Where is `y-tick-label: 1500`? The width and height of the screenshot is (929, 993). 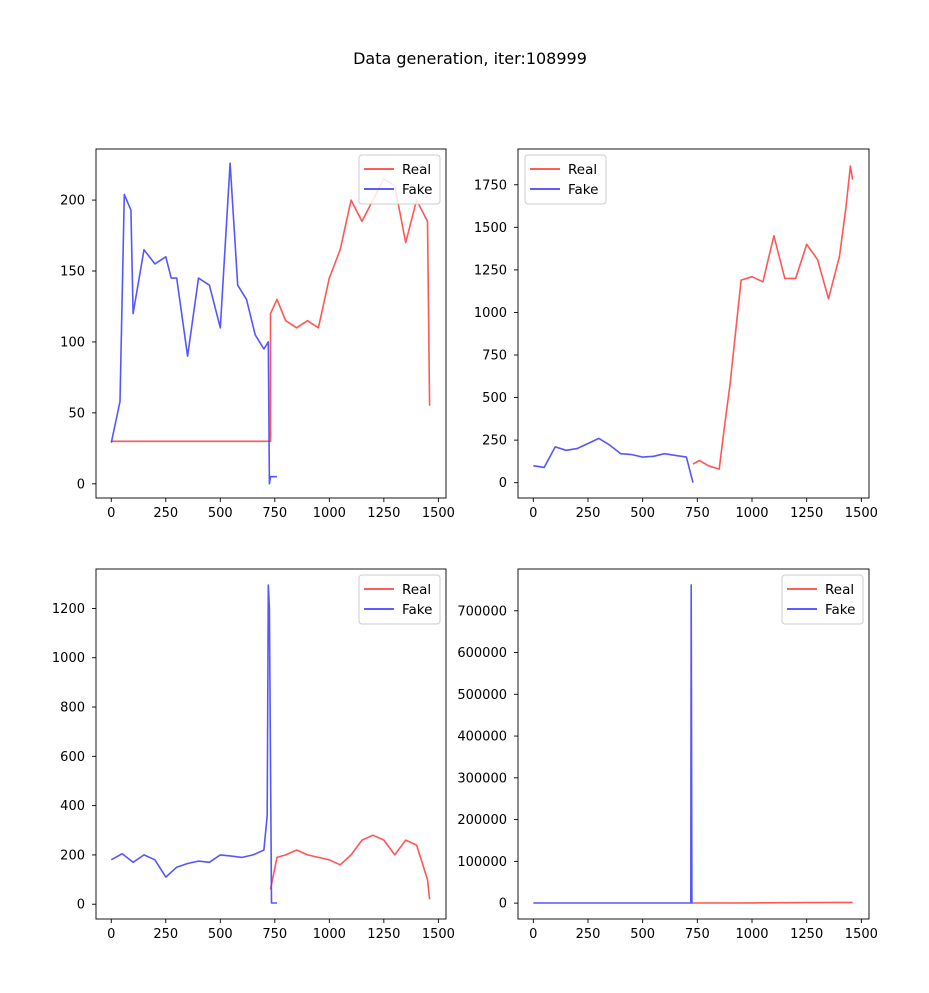 y-tick-label: 1500 is located at coordinates (490, 228).